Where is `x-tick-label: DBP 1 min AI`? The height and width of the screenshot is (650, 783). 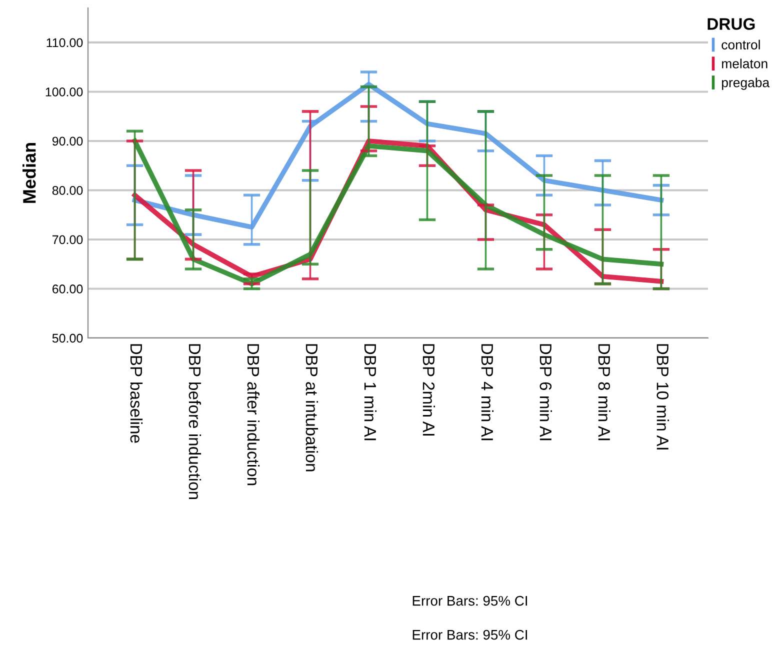 x-tick-label: DBP 1 min AI is located at coordinates (370, 392).